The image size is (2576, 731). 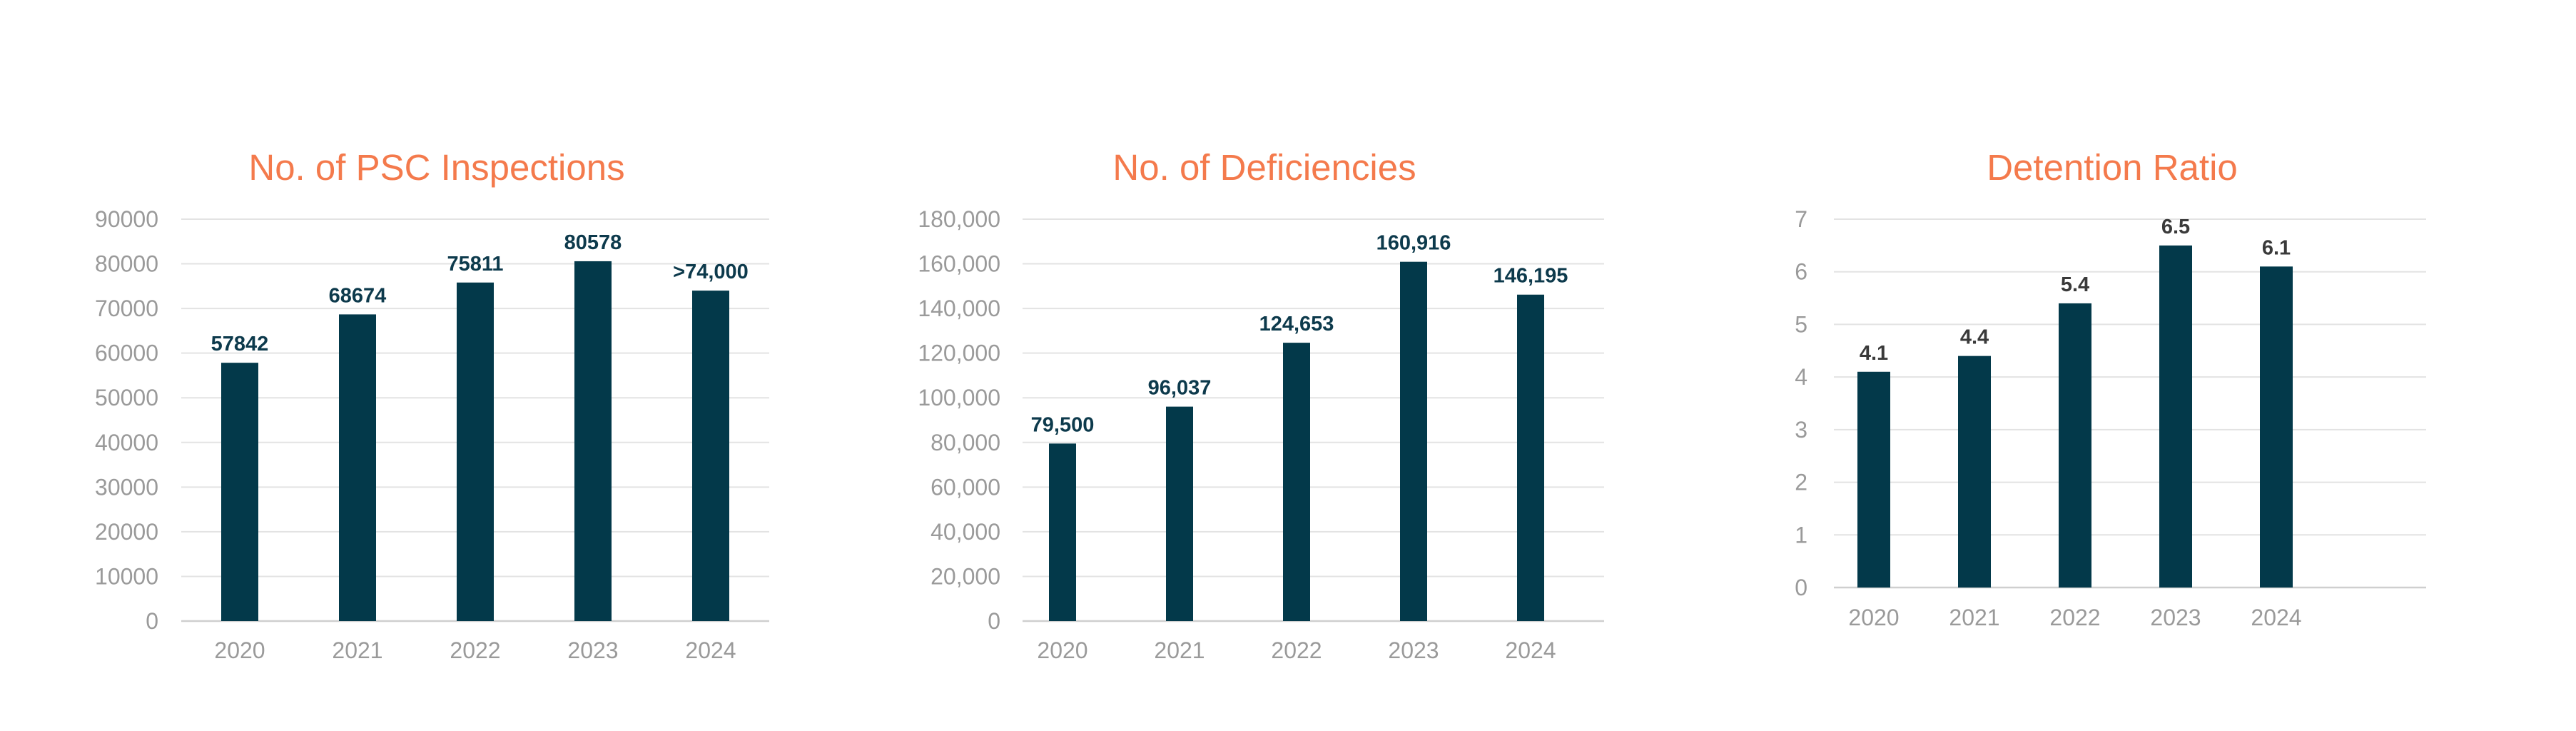 I want to click on y-tick-label: 20,000, so click(x=965, y=576).